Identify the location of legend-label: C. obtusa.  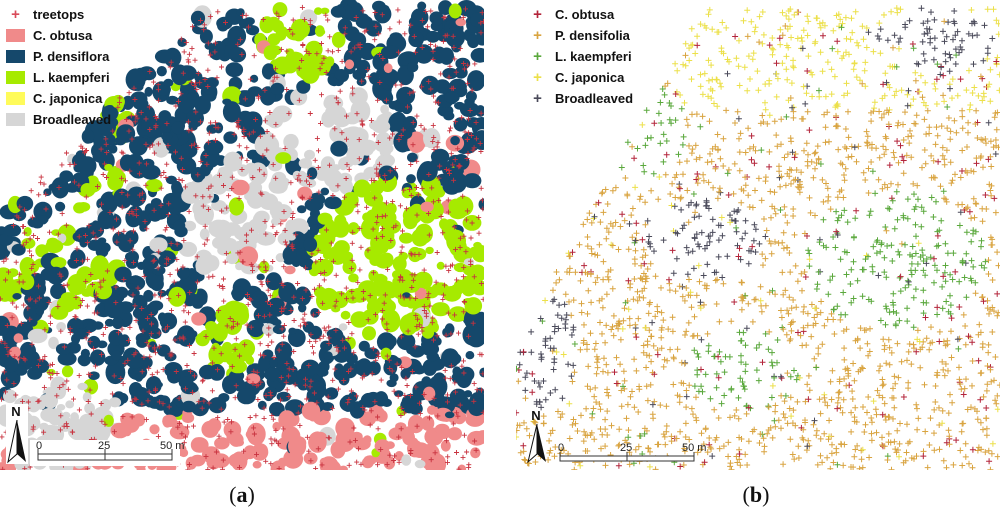
(585, 14).